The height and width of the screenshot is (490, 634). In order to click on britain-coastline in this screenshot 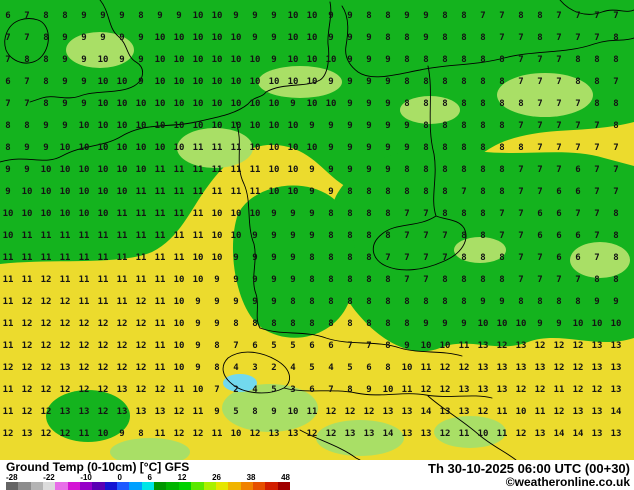, I will do `click(86, 51)`.